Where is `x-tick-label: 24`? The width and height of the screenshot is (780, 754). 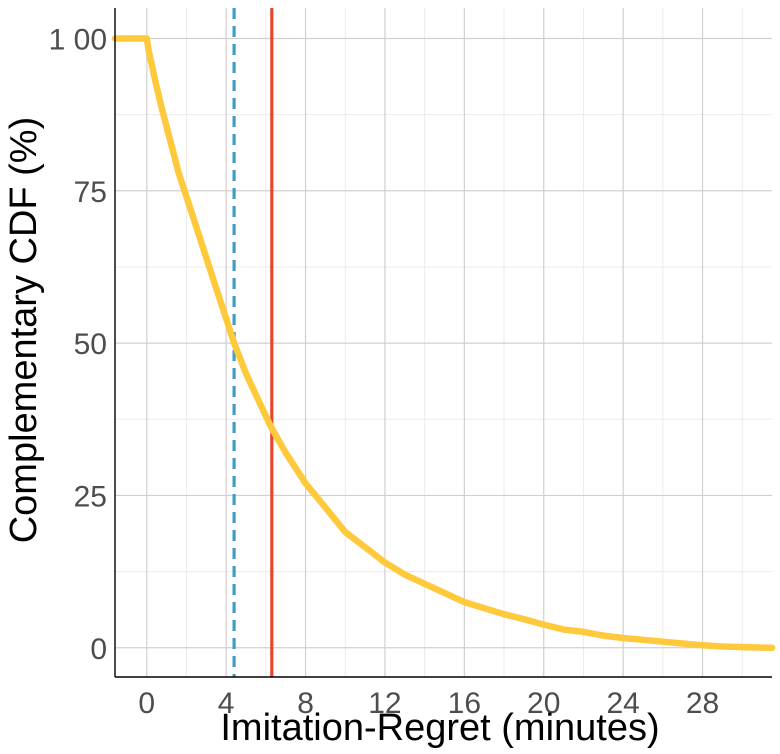 x-tick-label: 24 is located at coordinates (622, 703).